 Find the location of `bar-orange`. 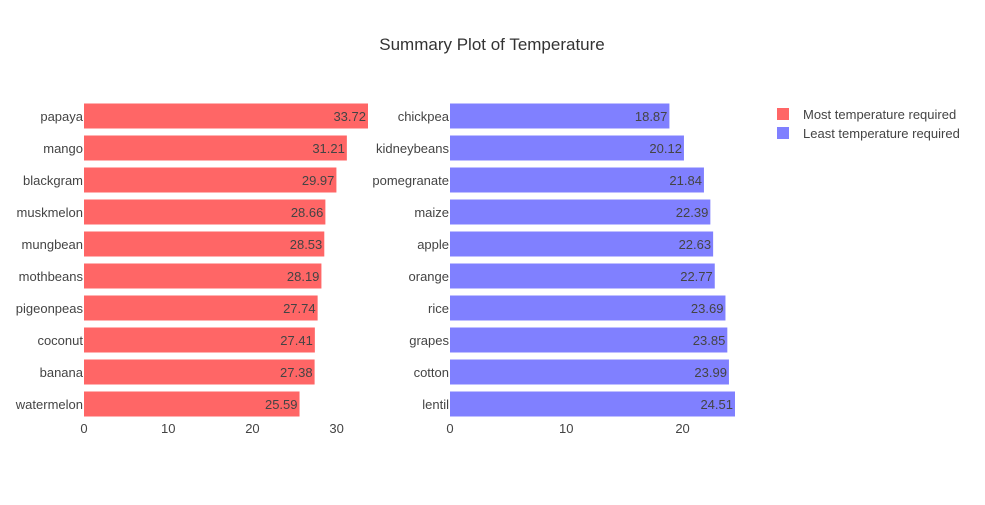

bar-orange is located at coordinates (582, 276).